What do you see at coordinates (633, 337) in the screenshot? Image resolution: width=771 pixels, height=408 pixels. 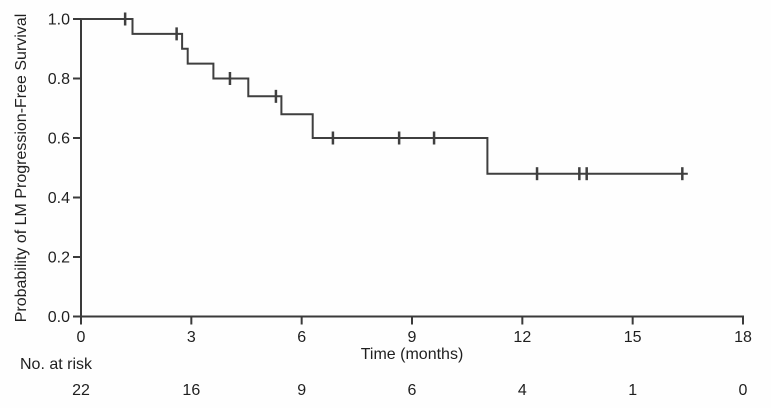 I see `x-tick-label: 15` at bounding box center [633, 337].